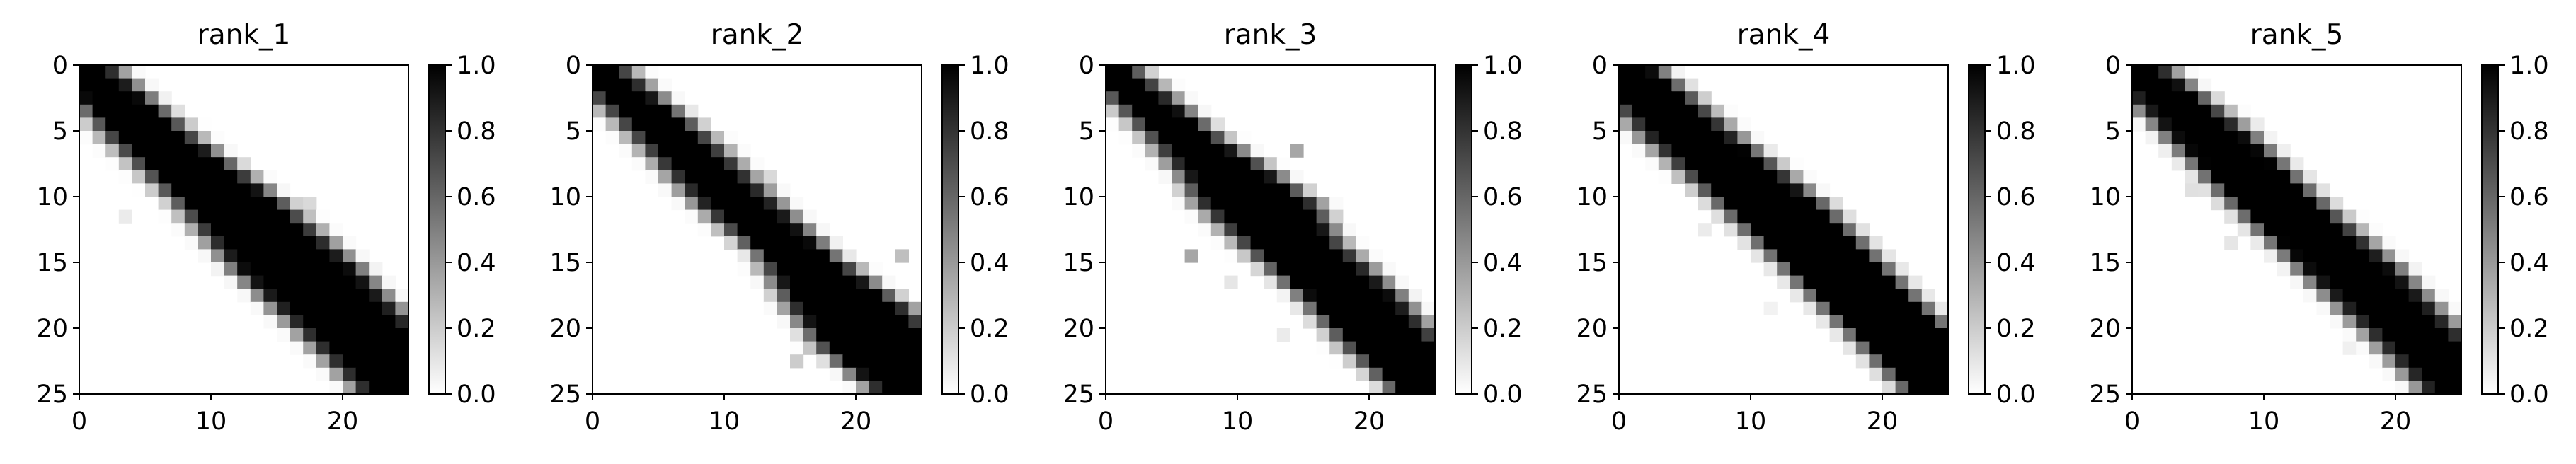 Image resolution: width=2576 pixels, height=464 pixels. I want to click on panel-title: rank_1, so click(244, 35).